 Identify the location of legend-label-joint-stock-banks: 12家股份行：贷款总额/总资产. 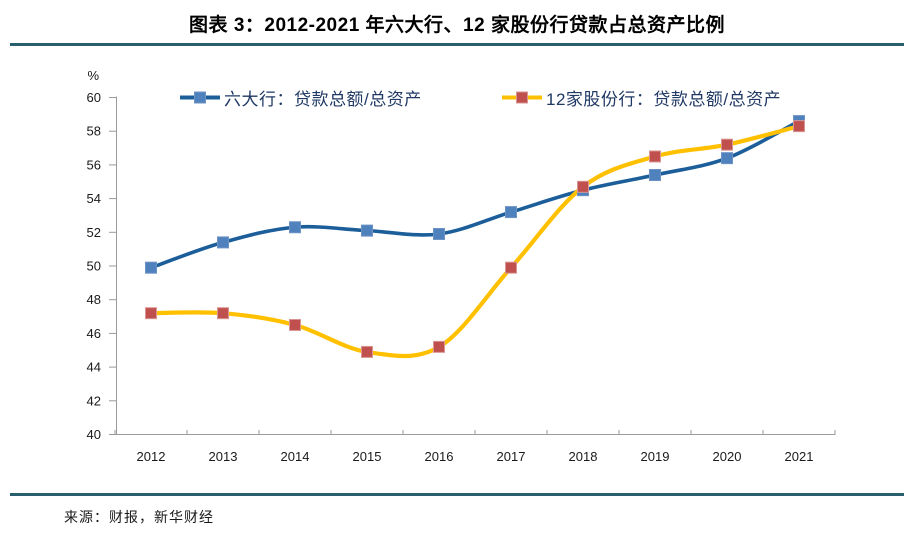
(664, 99).